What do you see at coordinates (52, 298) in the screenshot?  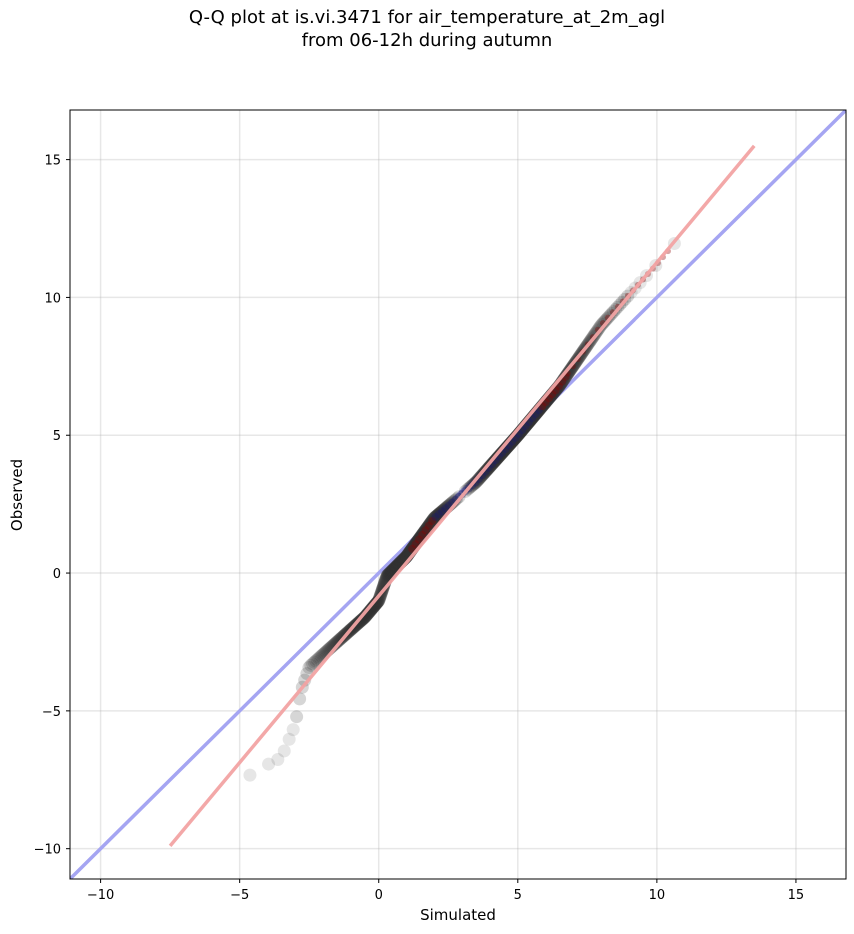 I see `y-tick-label: 10` at bounding box center [52, 298].